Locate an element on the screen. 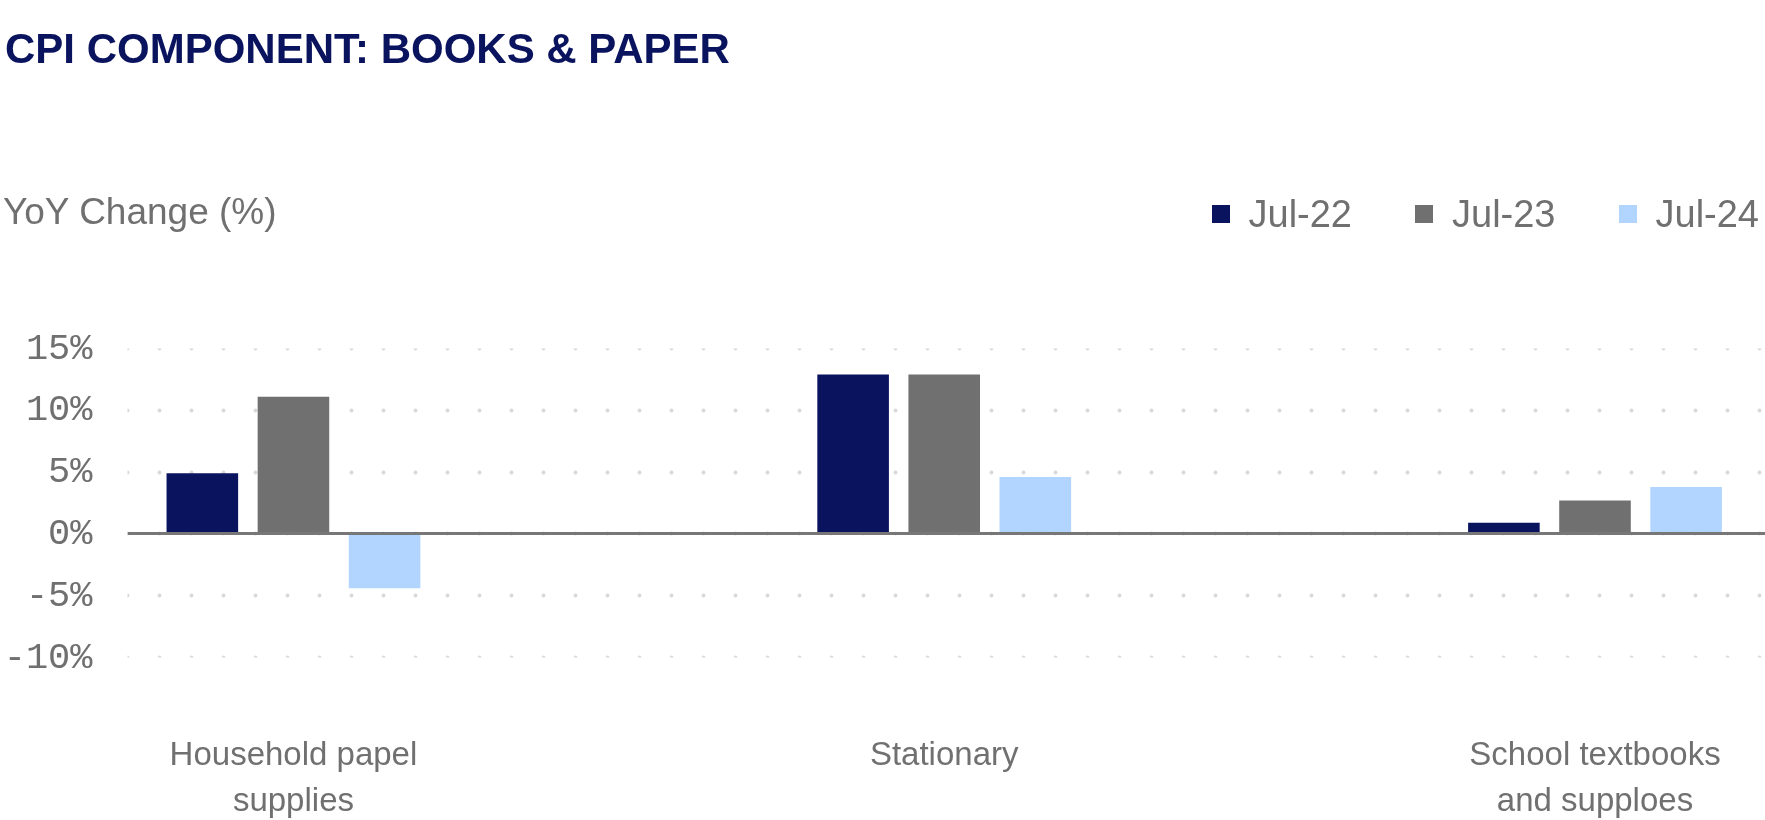 This screenshot has width=1765, height=820. legend-label: Jul-22 is located at coordinates (1299, 214).